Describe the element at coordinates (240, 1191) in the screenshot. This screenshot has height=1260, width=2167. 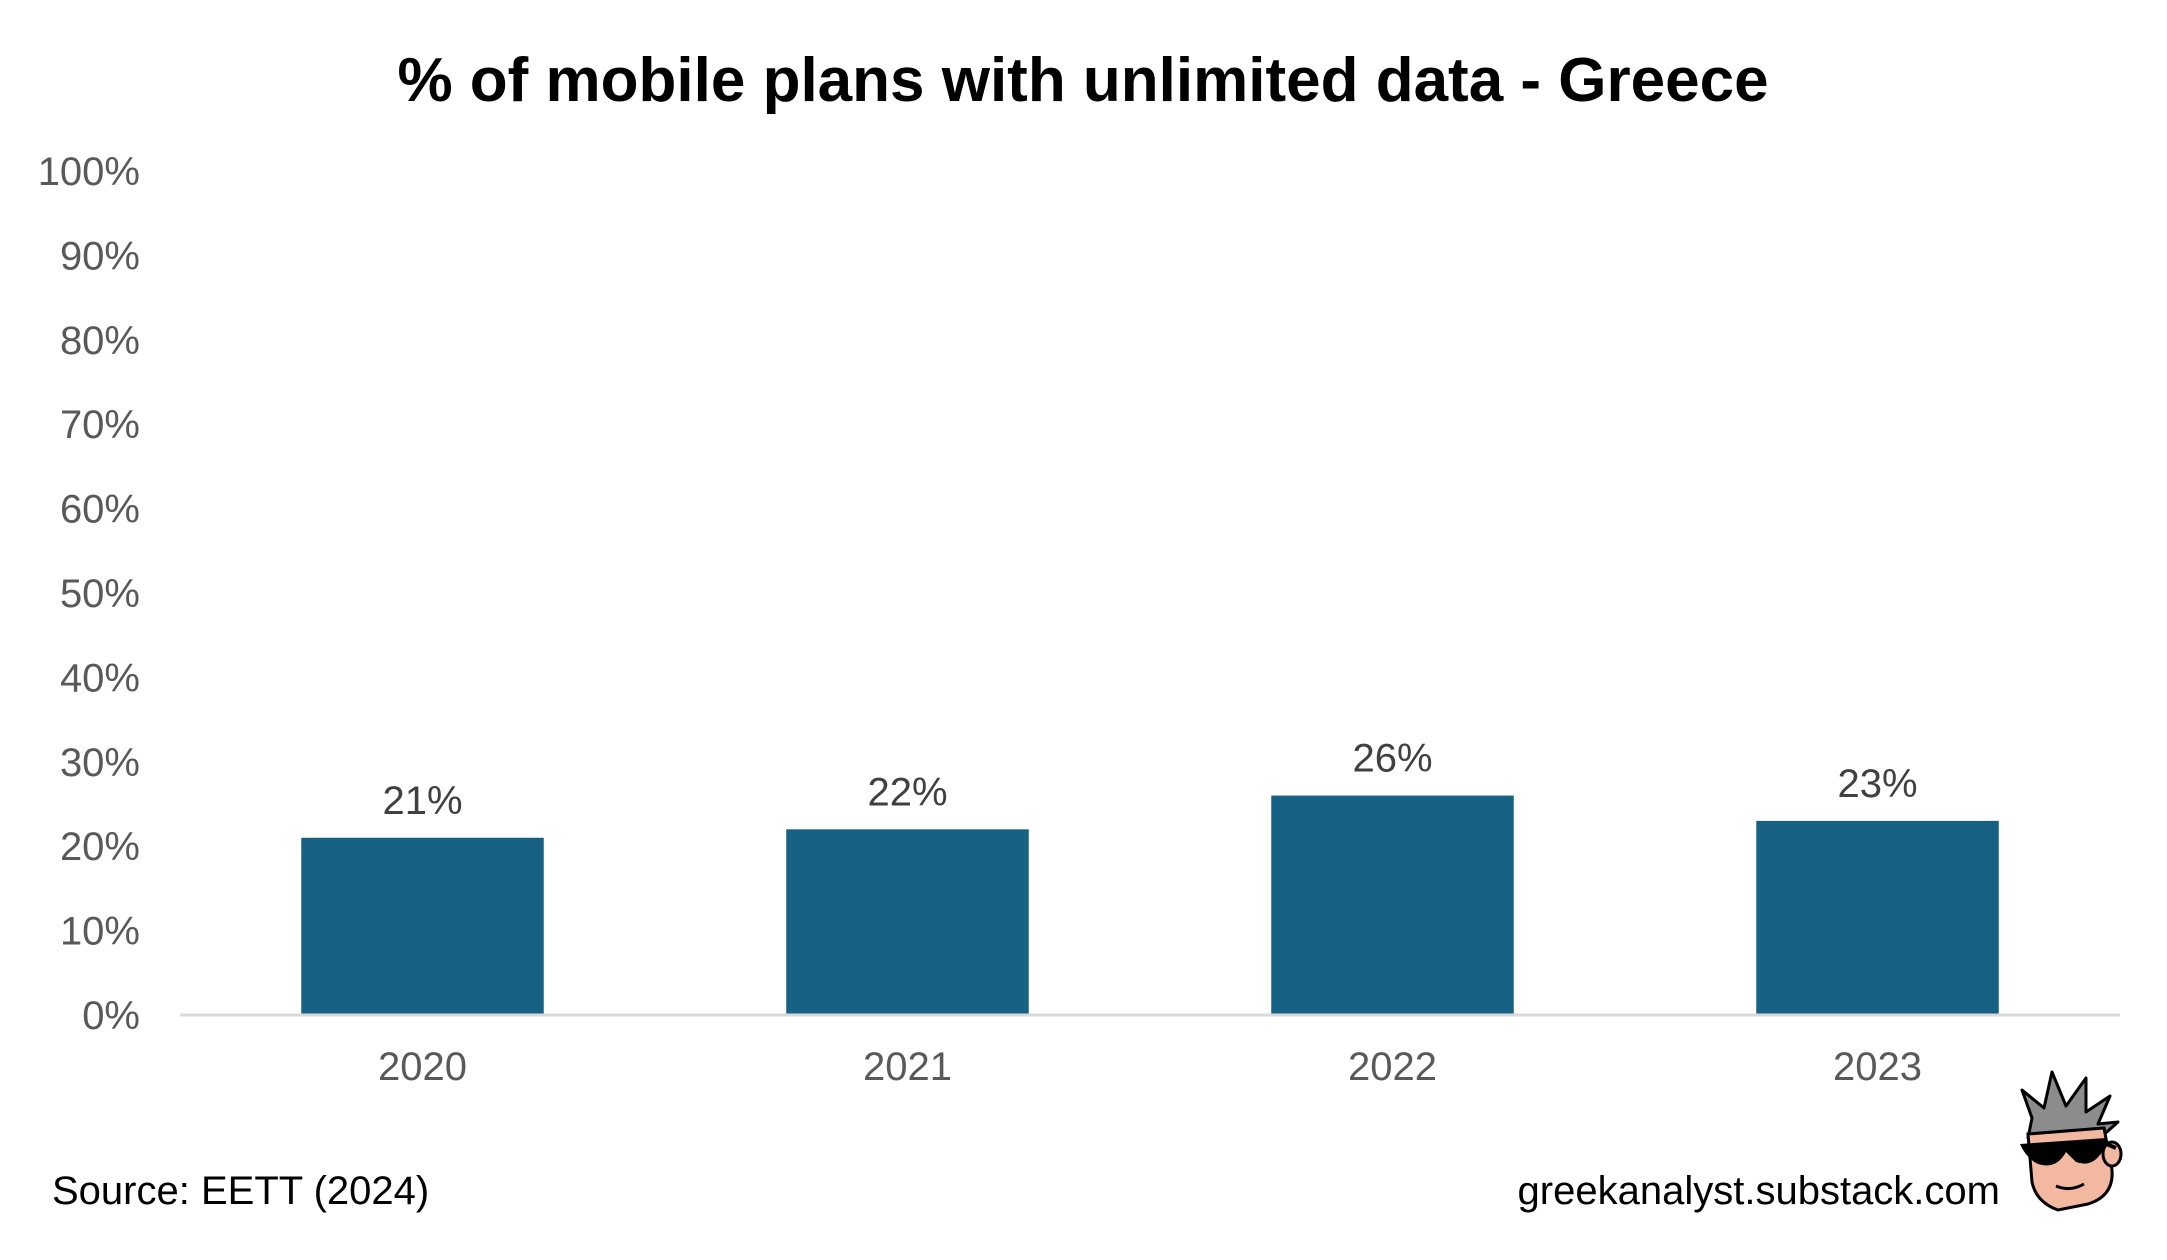
I see `source-note: Source: EETT (2024)` at that location.